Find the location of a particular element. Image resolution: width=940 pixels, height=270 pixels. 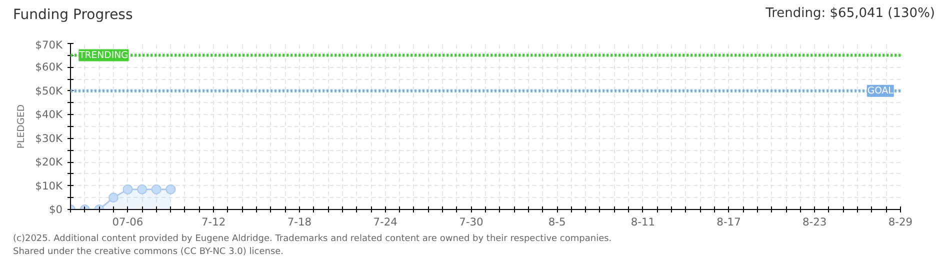

ref-line-label: TRENDING is located at coordinates (103, 55).